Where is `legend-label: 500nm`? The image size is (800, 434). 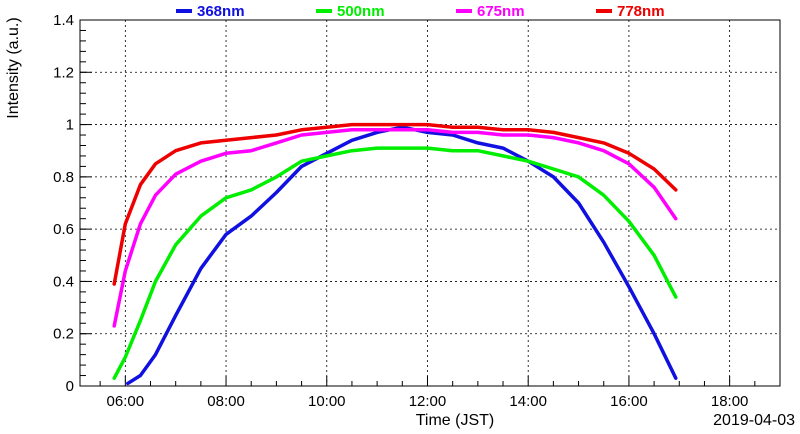 legend-label: 500nm is located at coordinates (361, 11).